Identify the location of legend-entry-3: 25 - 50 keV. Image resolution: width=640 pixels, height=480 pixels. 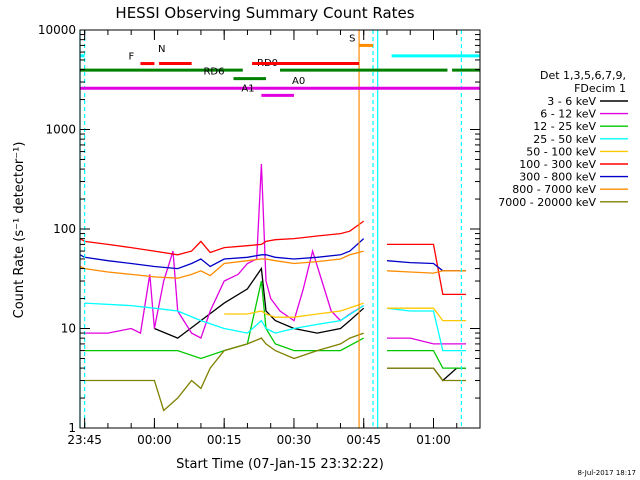
(564, 139).